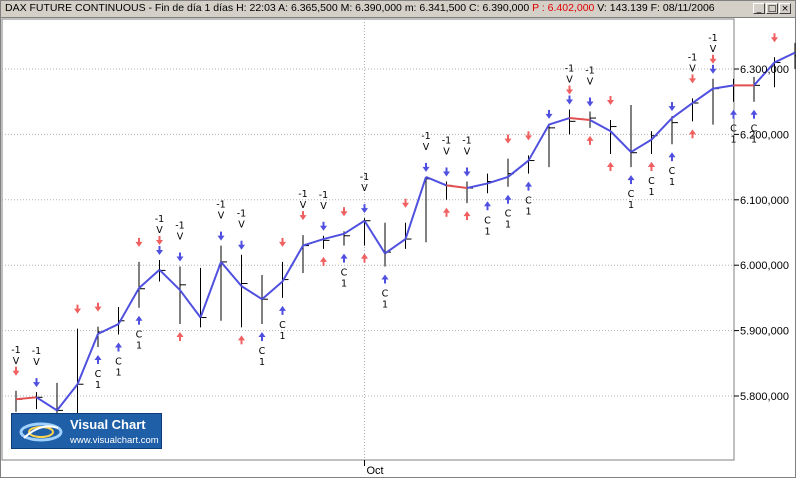  I want to click on minimize-button: _, so click(759, 8).